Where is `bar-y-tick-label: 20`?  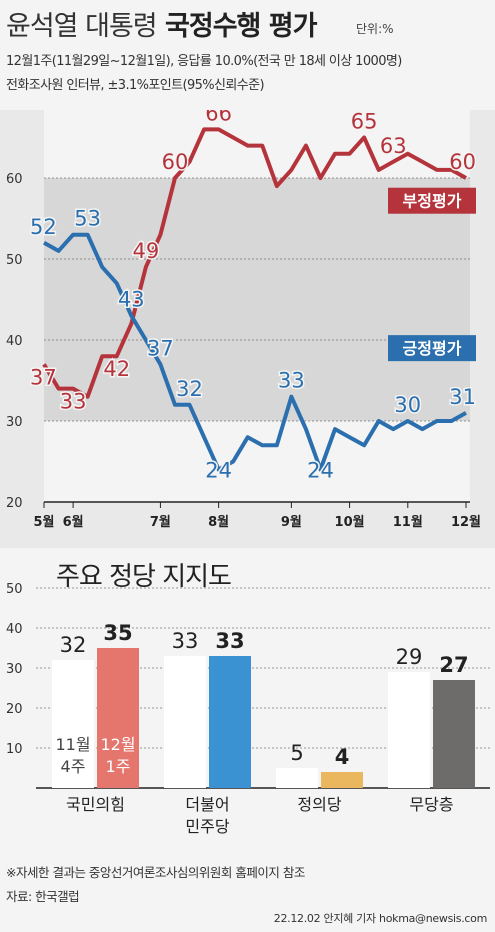
bar-y-tick-label: 20 is located at coordinates (14, 709).